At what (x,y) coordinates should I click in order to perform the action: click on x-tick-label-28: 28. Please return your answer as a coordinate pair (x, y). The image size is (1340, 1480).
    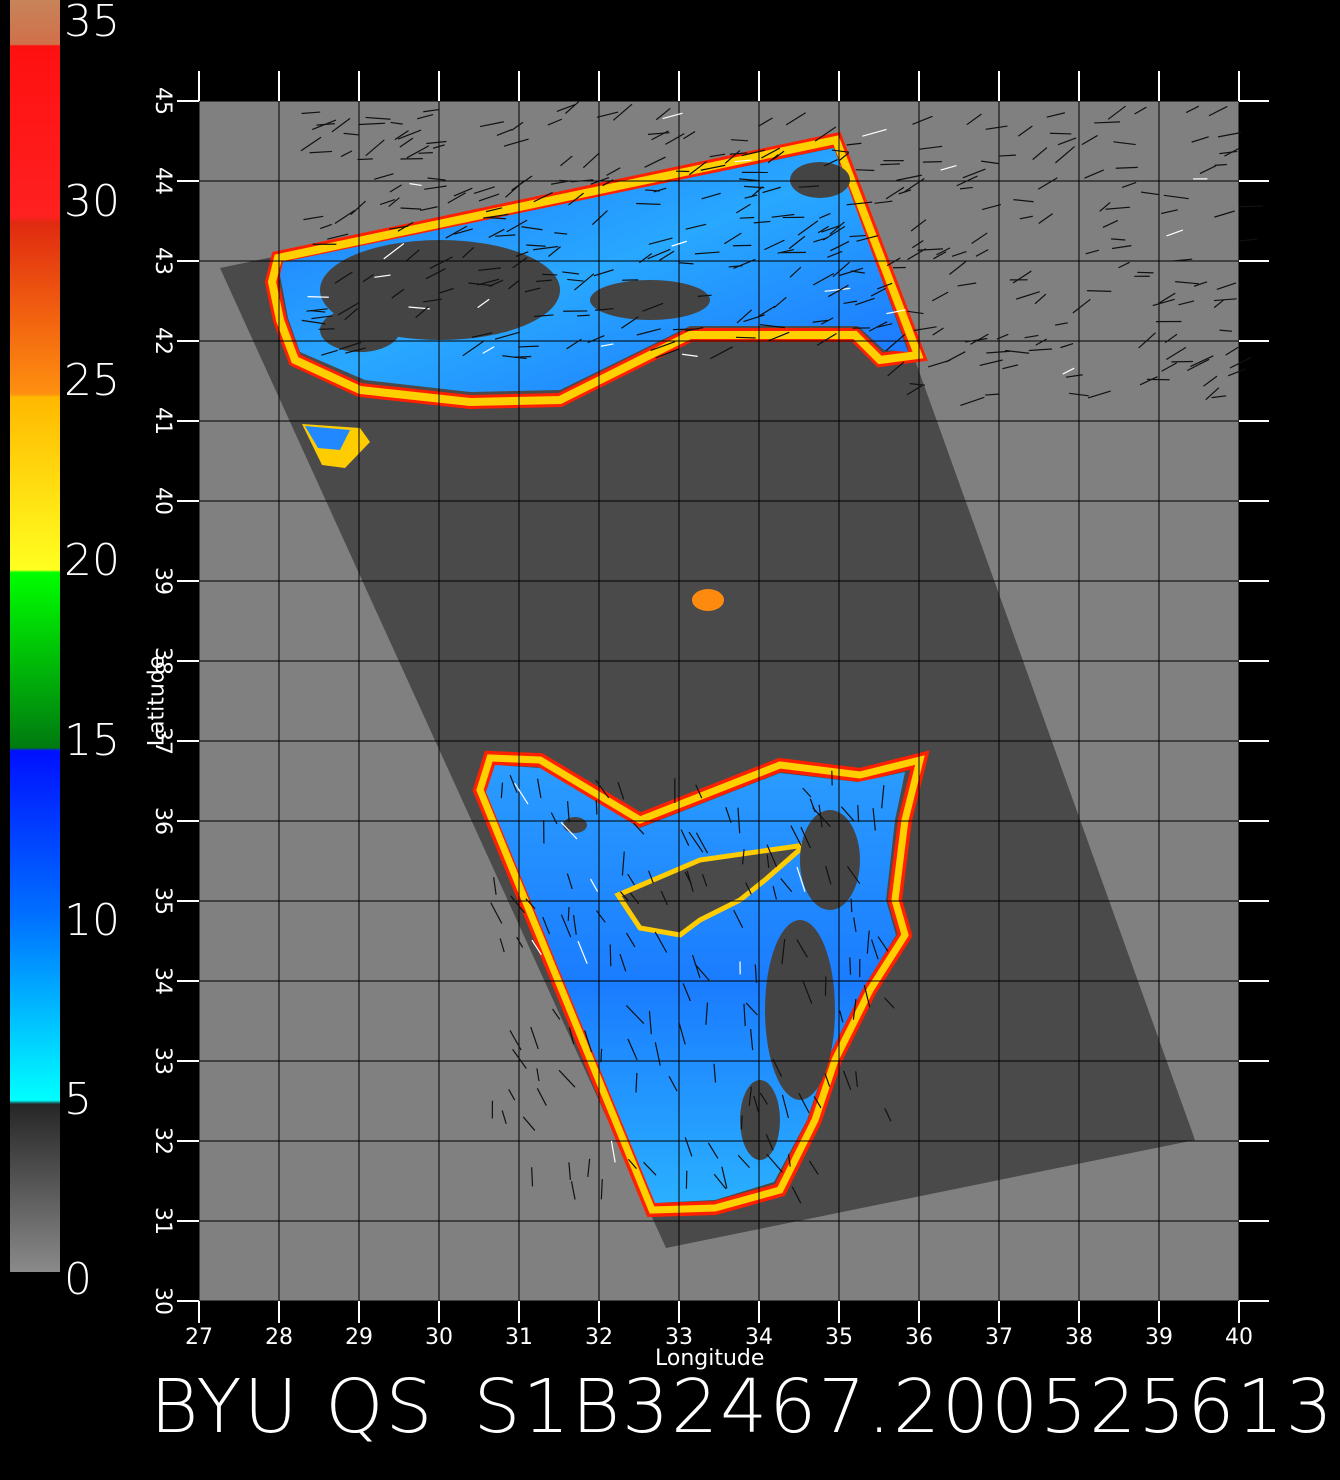
    Looking at the image, I should click on (279, 1337).